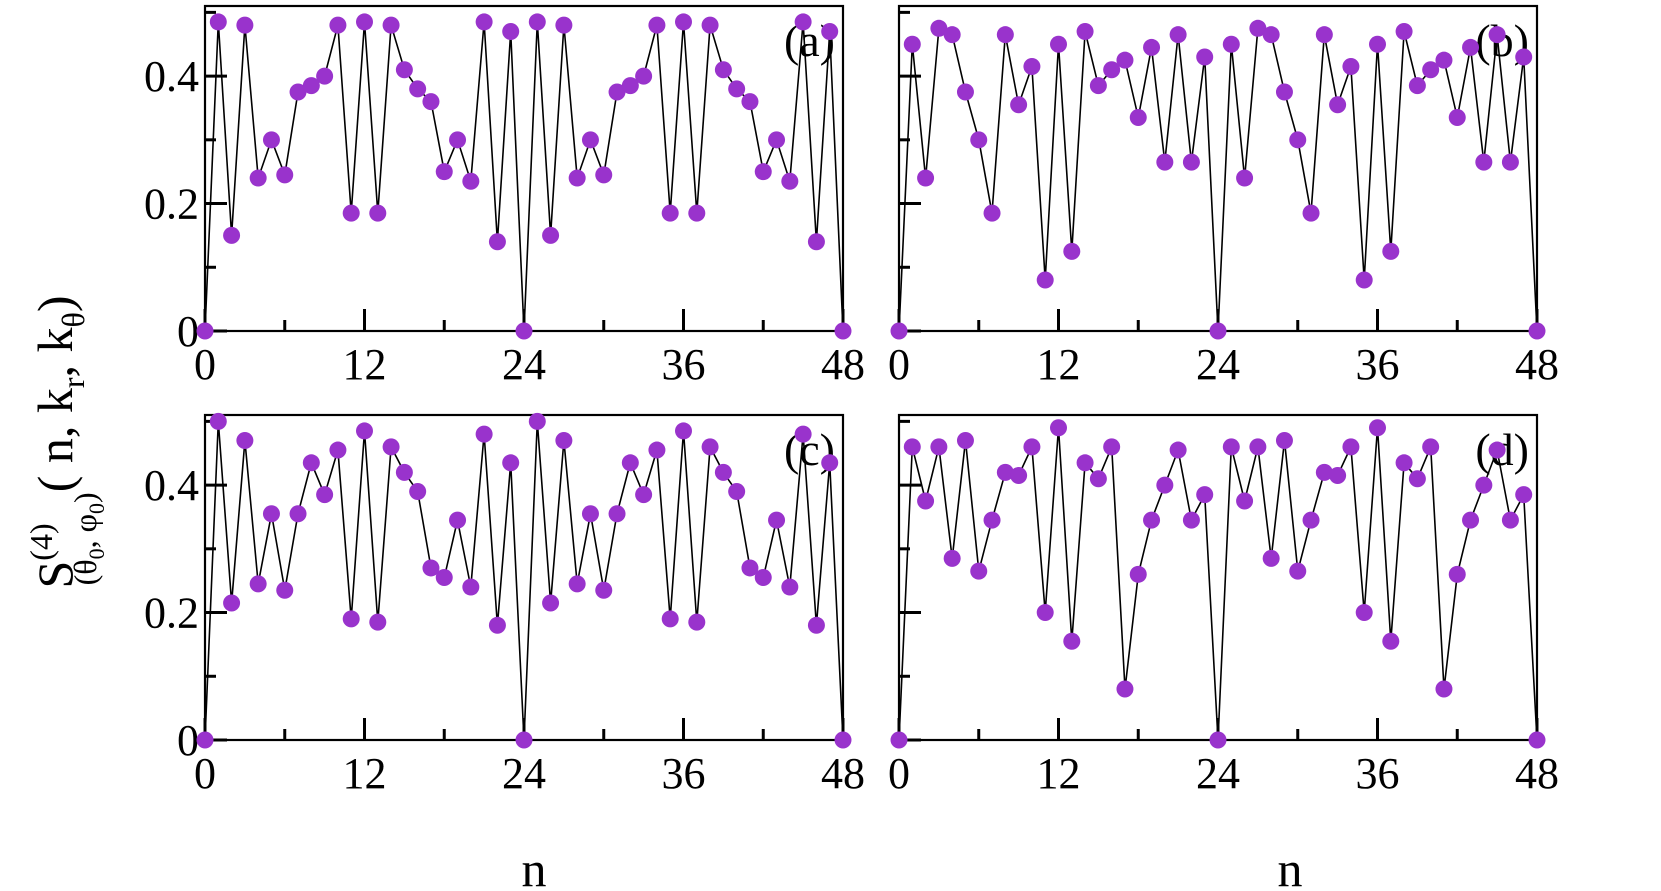 The image size is (1661, 891). Describe the element at coordinates (55, 303) in the screenshot. I see `y-label-args-close: )` at that location.